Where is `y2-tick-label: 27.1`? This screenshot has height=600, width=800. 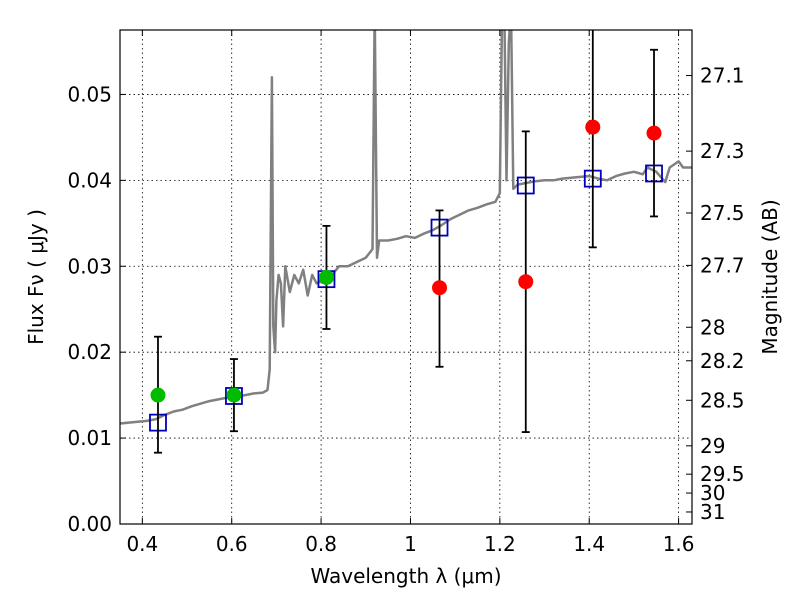
y2-tick-label: 27.1 is located at coordinates (722, 76).